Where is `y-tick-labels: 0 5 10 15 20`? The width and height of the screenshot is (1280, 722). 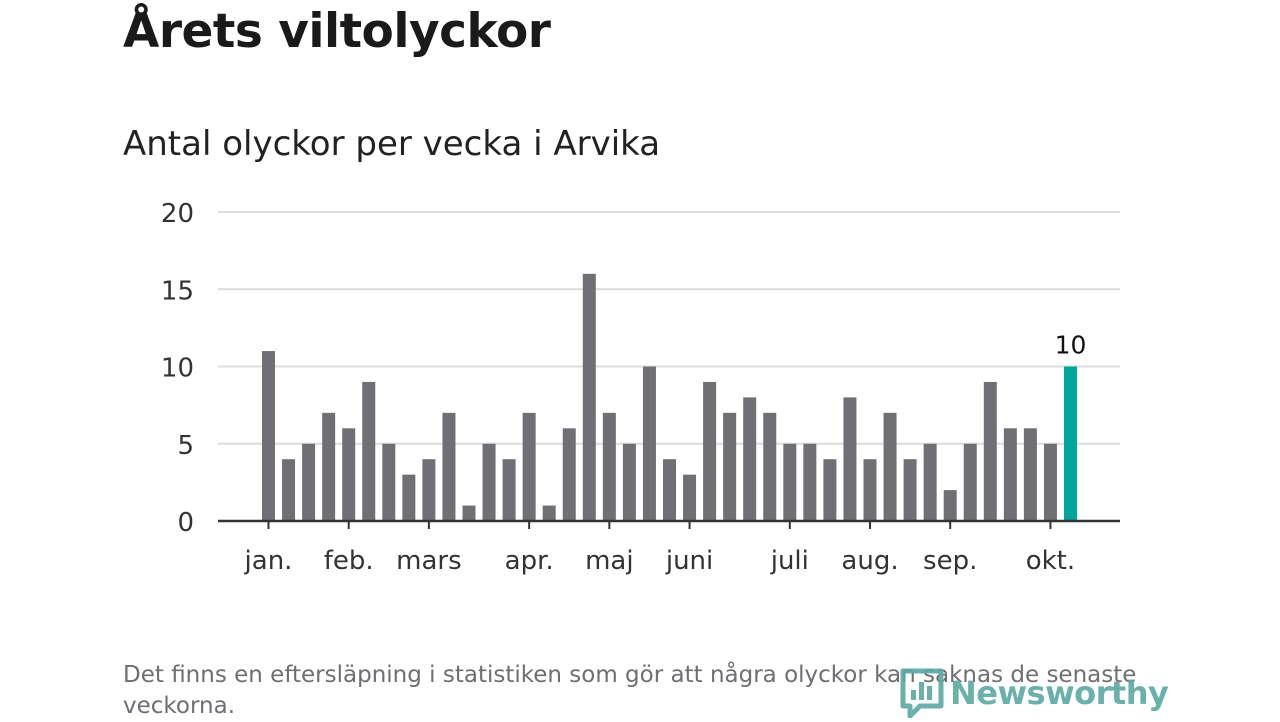
y-tick-labels: 0 5 10 15 20 is located at coordinates (177, 368).